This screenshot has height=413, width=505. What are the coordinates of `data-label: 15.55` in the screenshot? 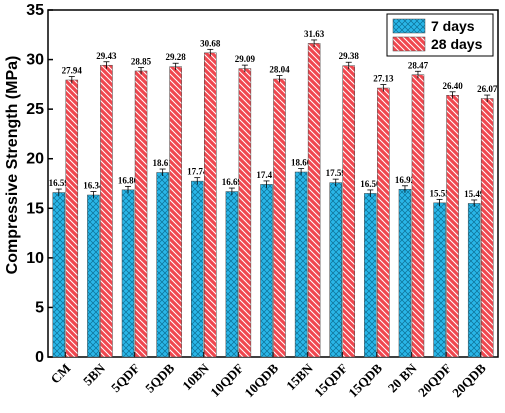 It's located at (439, 193).